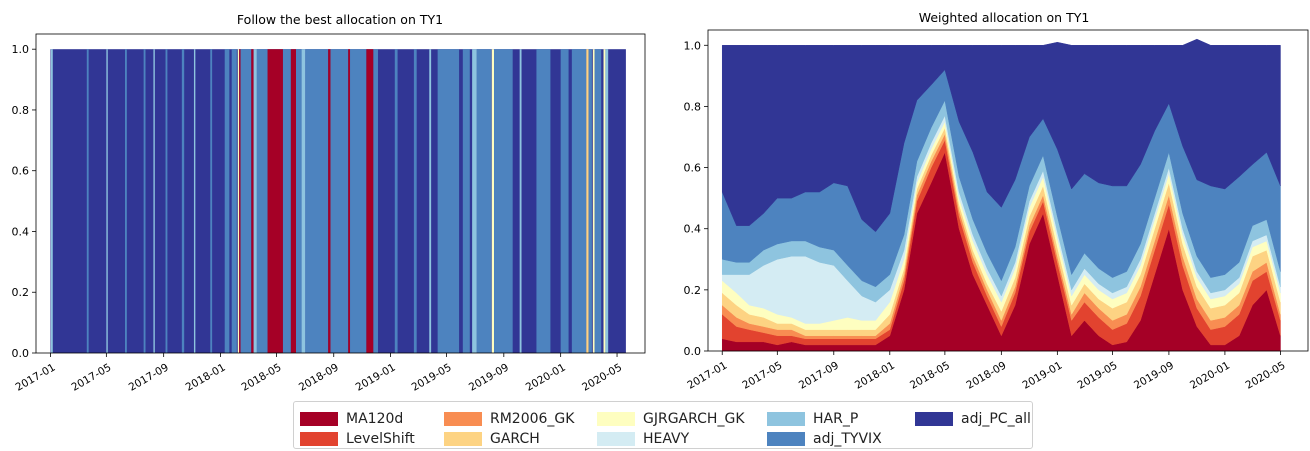 This screenshot has width=1310, height=451. Describe the element at coordinates (206, 377) in the screenshot. I see `left-x-tick-label: 2018-01` at that location.